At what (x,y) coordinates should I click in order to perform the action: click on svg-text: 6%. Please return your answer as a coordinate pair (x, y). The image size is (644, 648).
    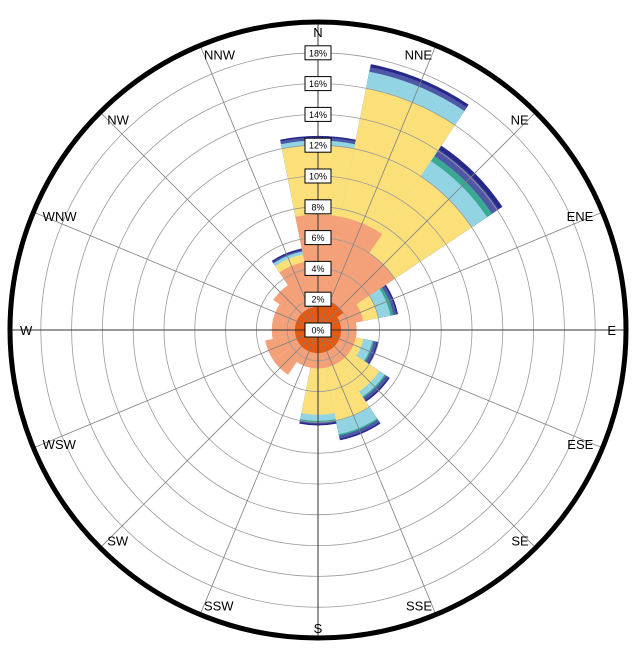
    Looking at the image, I should click on (317, 238).